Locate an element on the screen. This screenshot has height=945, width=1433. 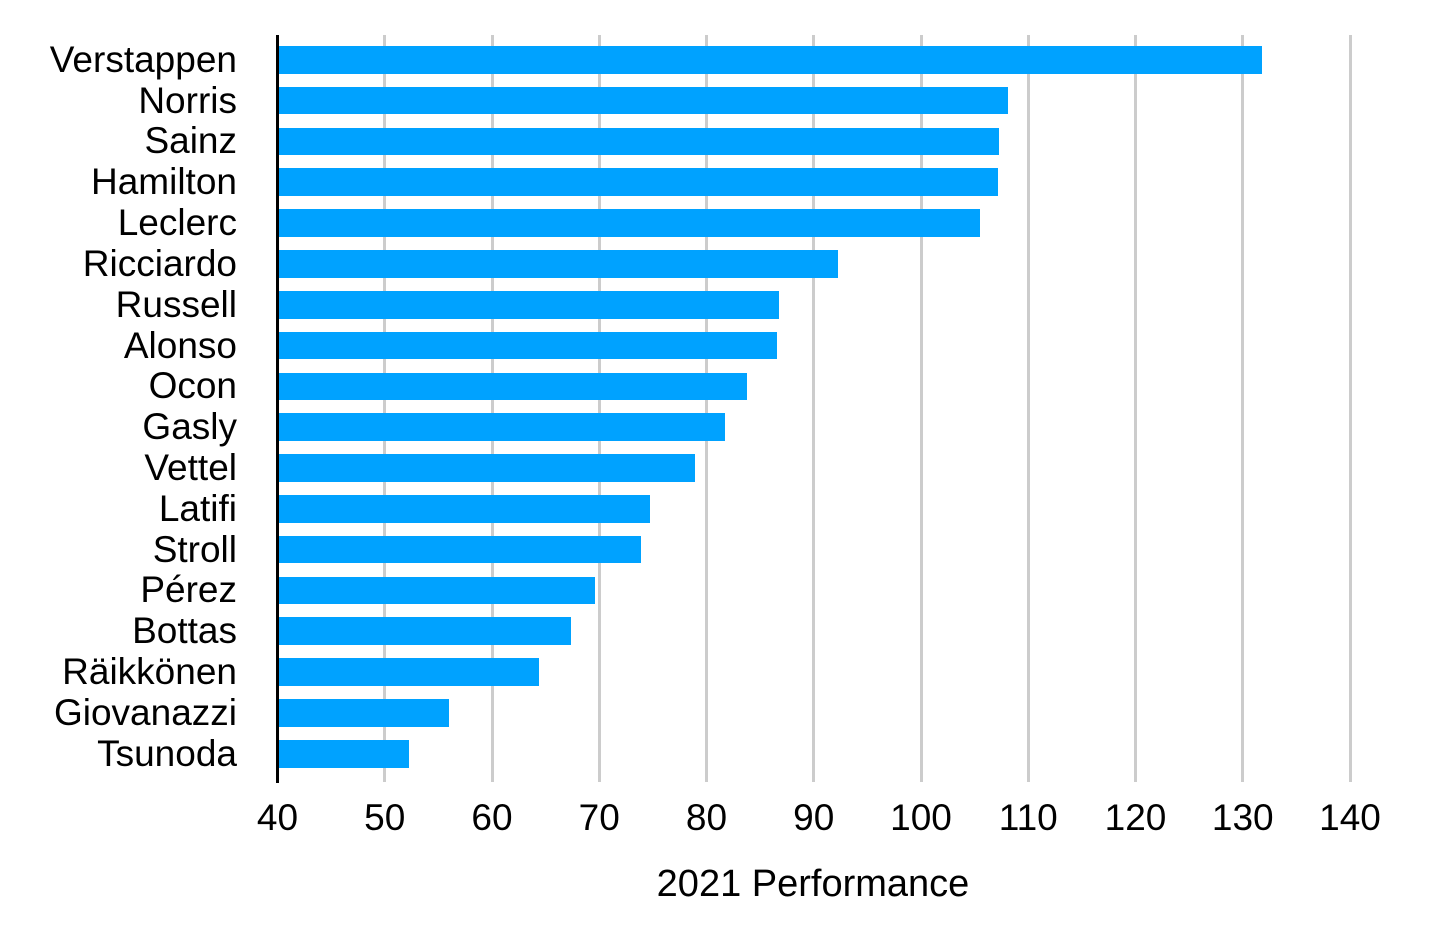
x-axis-title: 2021 Performance is located at coordinates (813, 884).